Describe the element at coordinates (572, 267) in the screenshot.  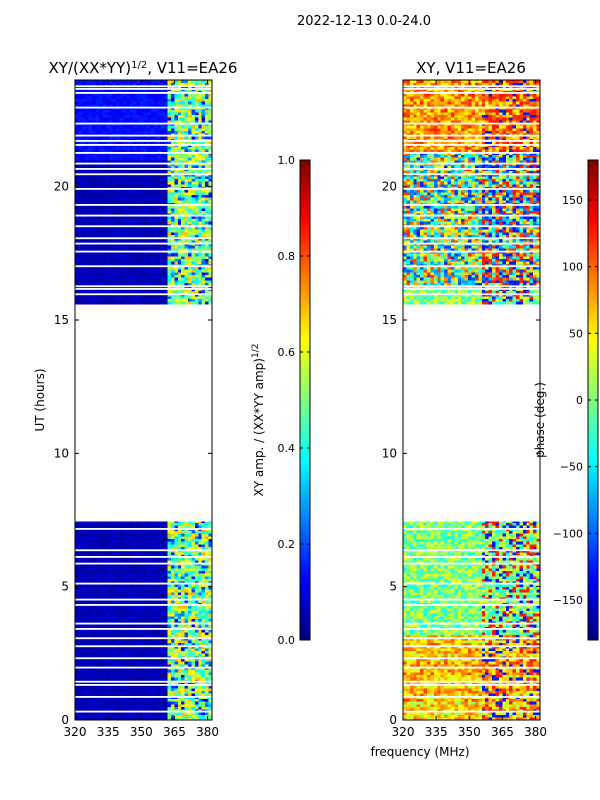
I see `colorbar-tick-label: 100` at that location.